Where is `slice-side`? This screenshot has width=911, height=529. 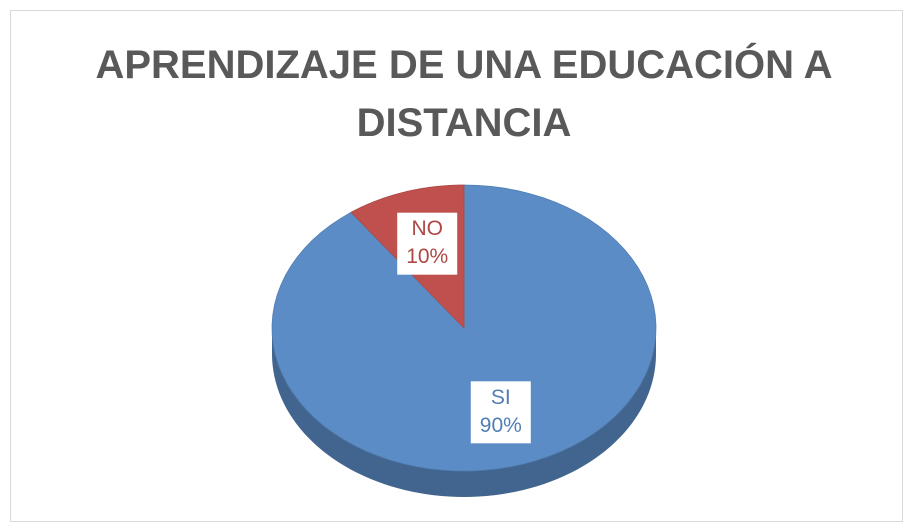
slice-side is located at coordinates (464, 412).